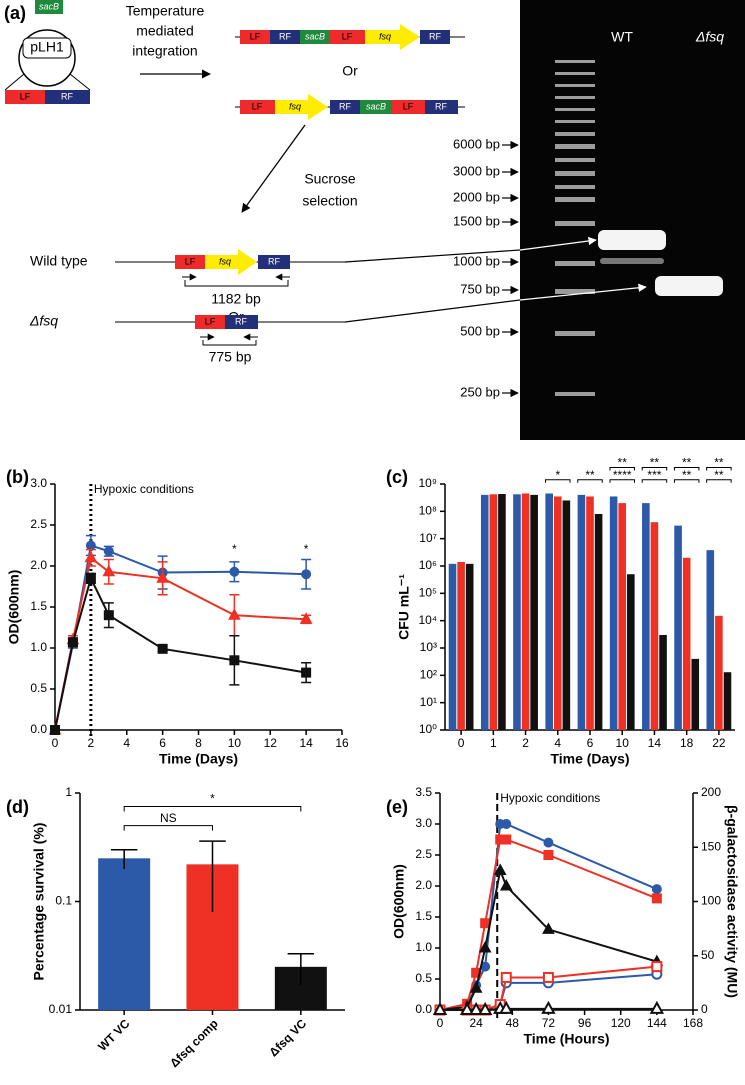  I want to click on gel-image, so click(632, 220).